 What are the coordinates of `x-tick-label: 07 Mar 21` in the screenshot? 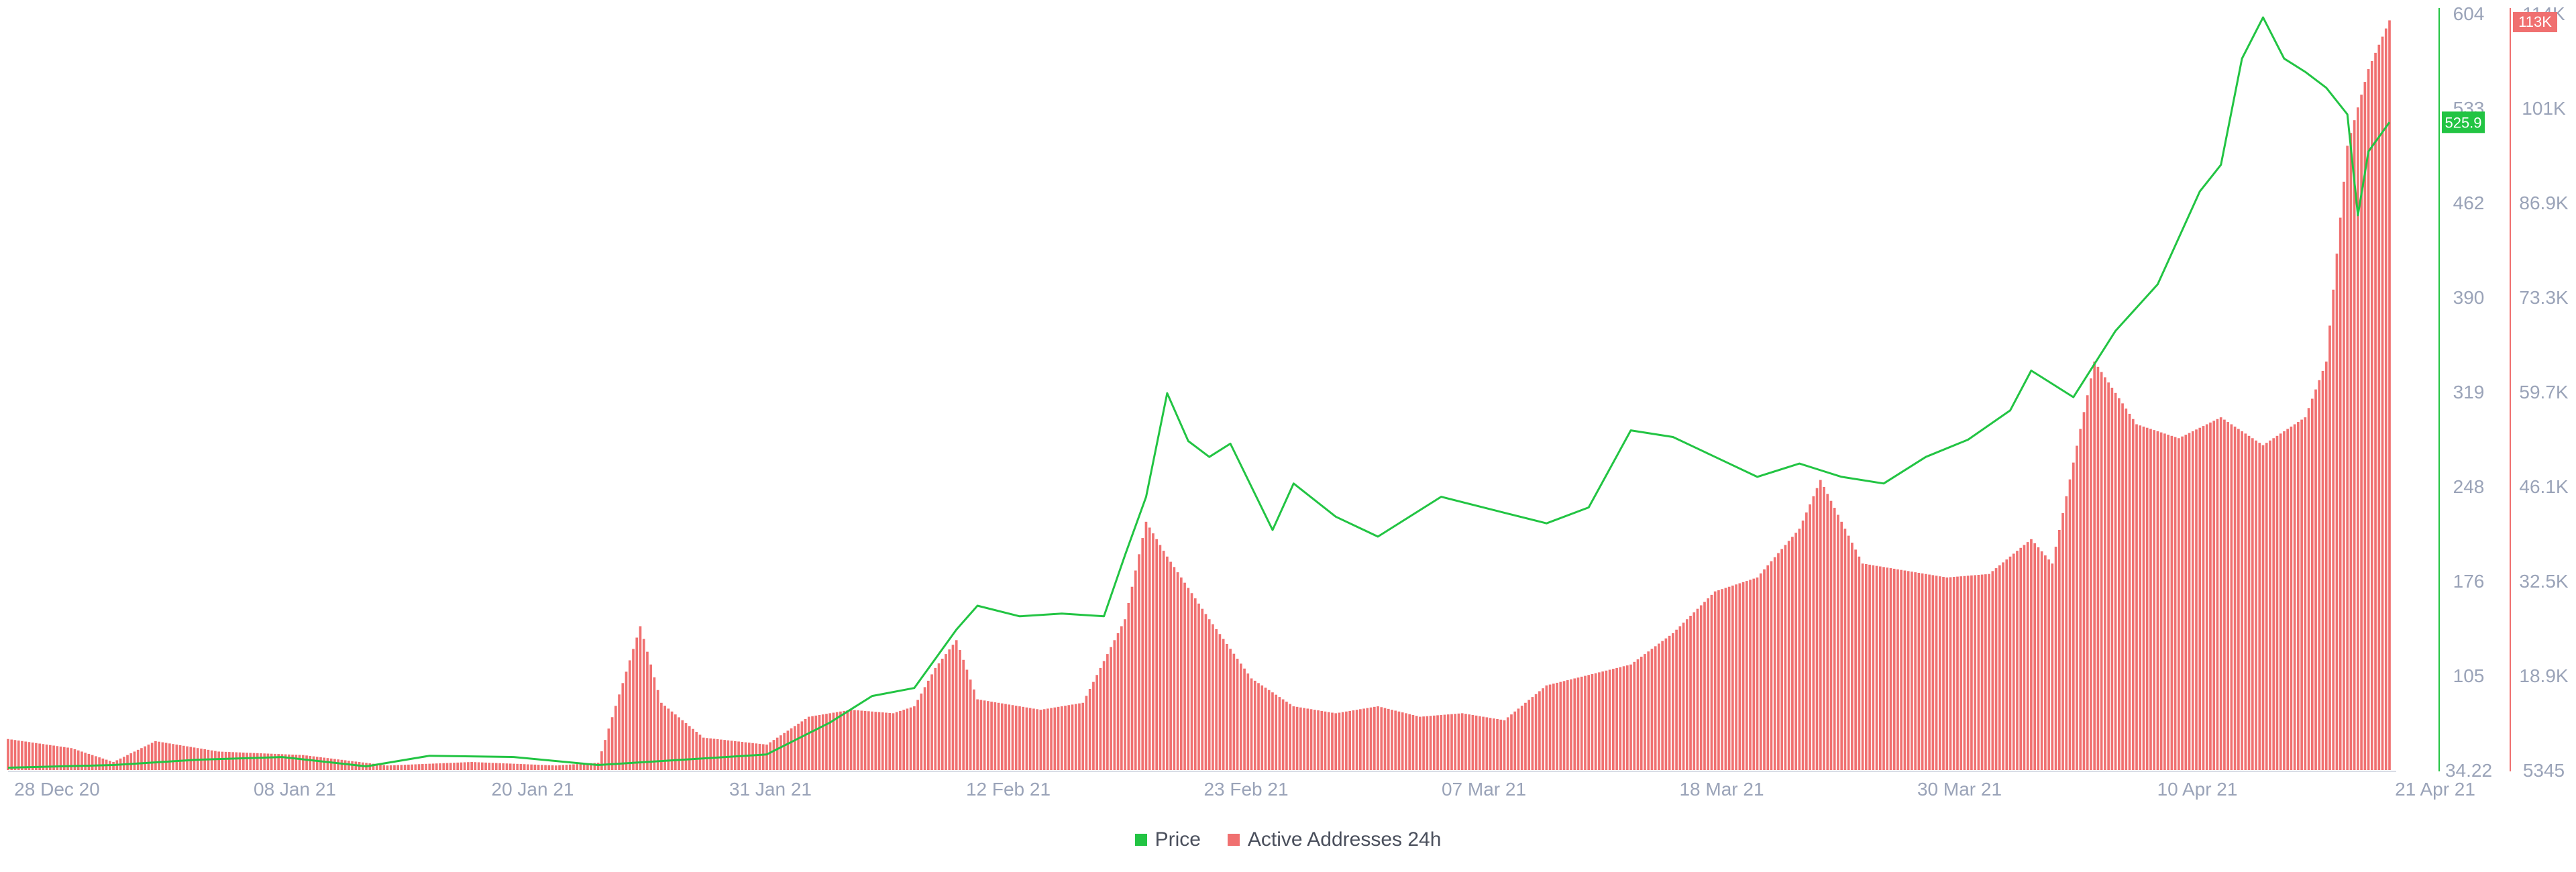 It's located at (1484, 790).